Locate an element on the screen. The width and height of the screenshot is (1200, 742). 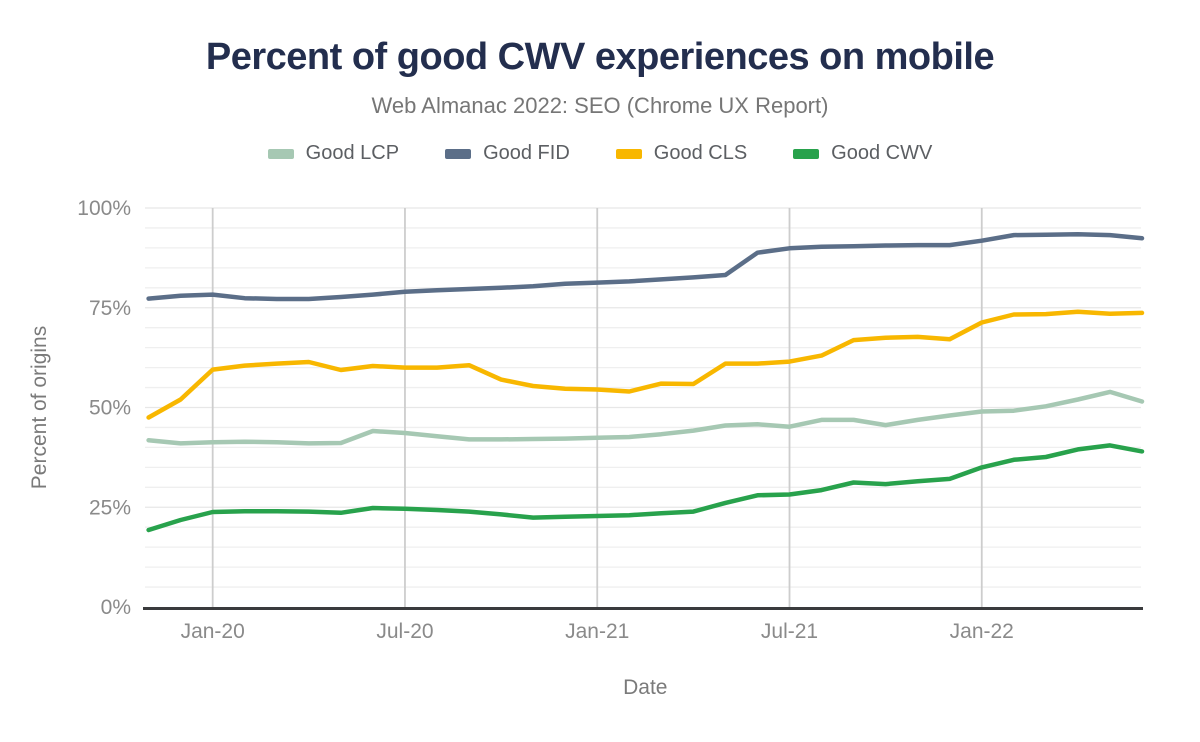
legend-item-good-cwv: Good CWV is located at coordinates (862, 153).